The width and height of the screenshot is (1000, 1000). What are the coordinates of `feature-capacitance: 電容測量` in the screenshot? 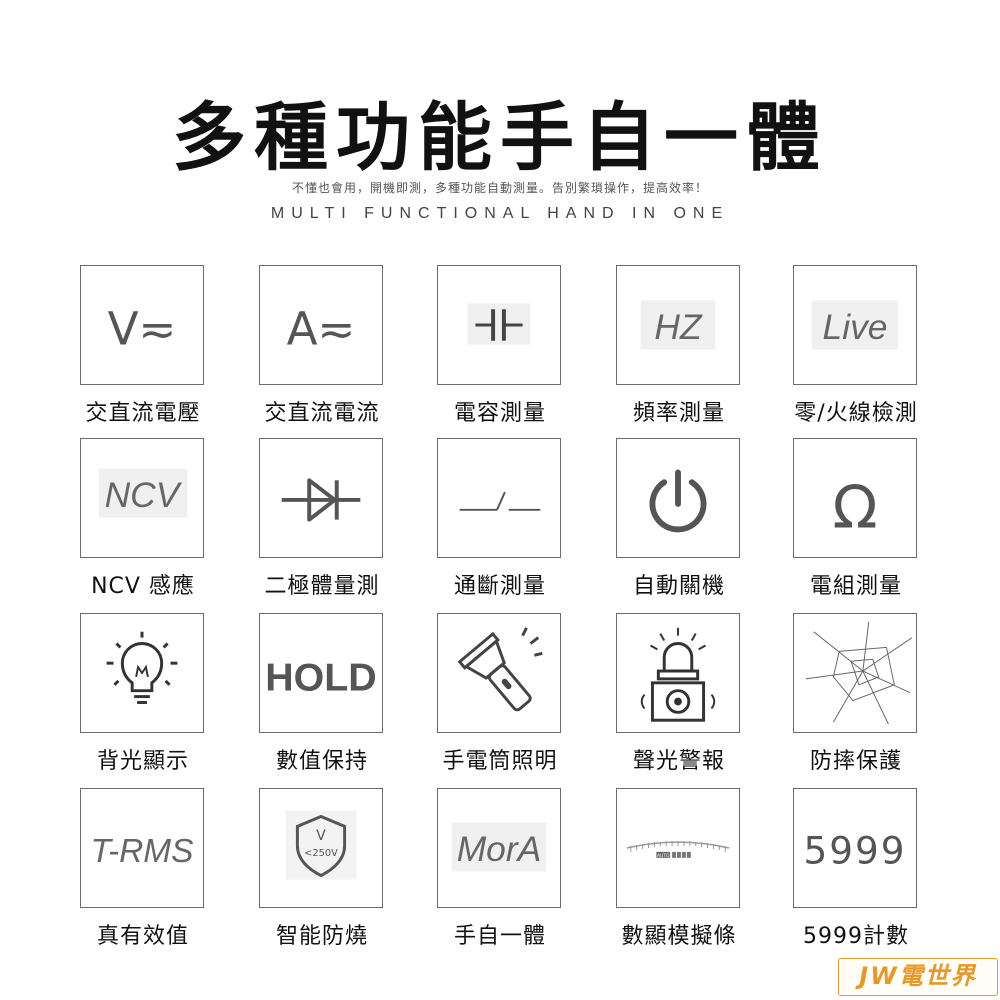 It's located at (500, 350).